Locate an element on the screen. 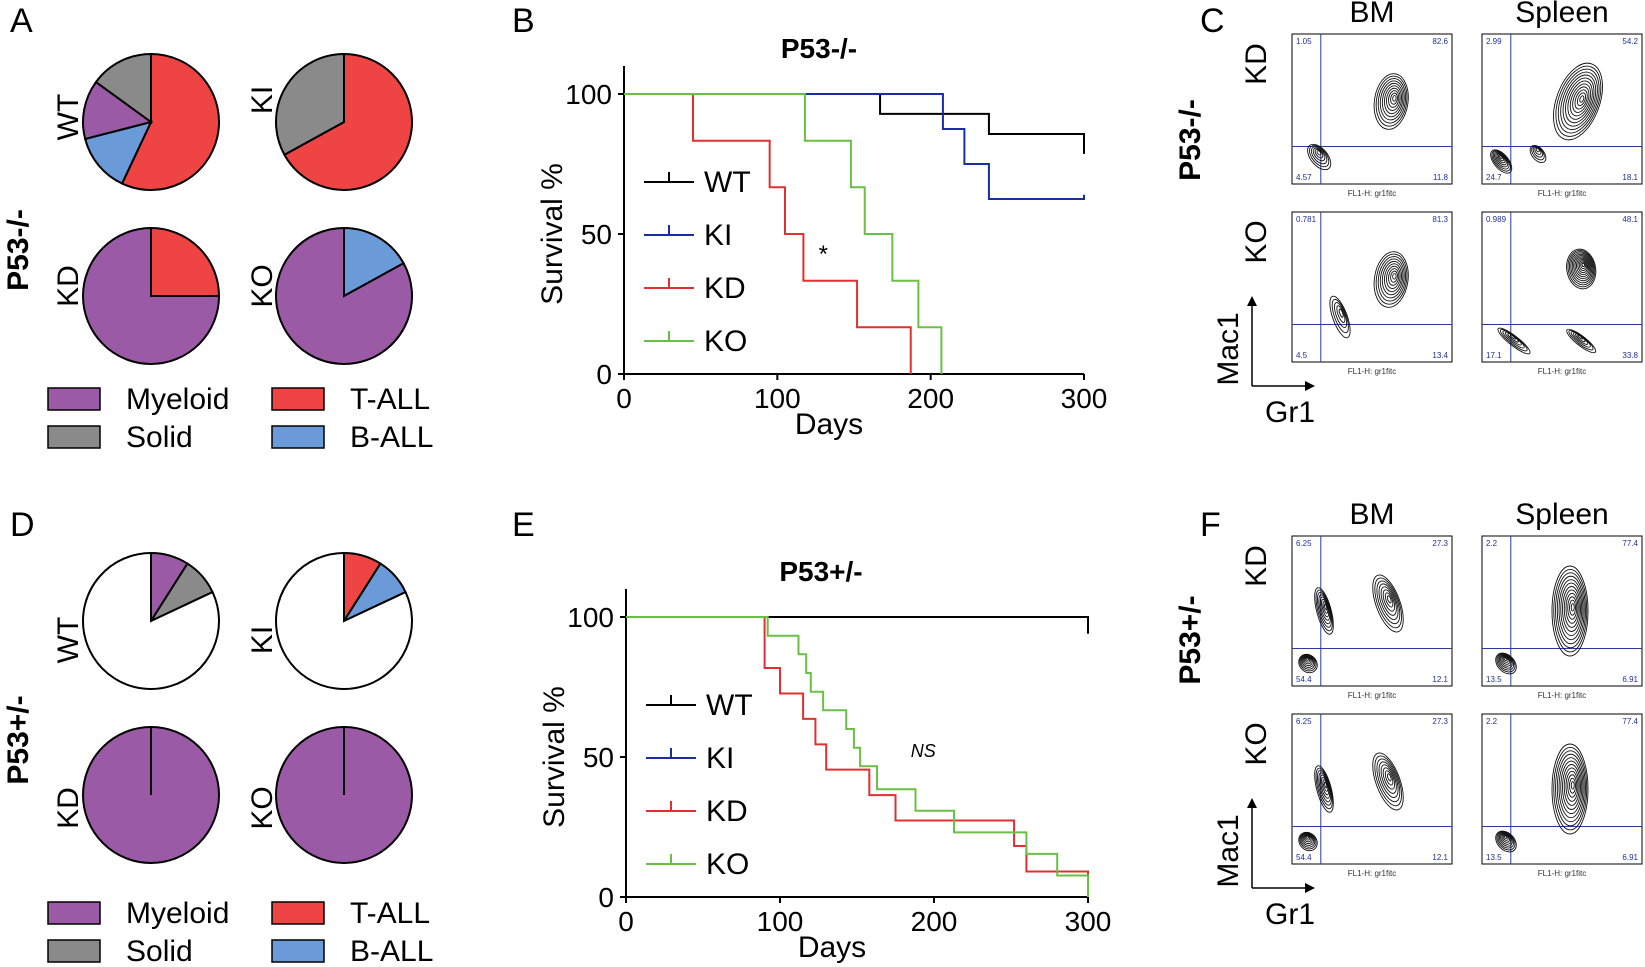  e-legend-label-wt: WT is located at coordinates (729, 705).